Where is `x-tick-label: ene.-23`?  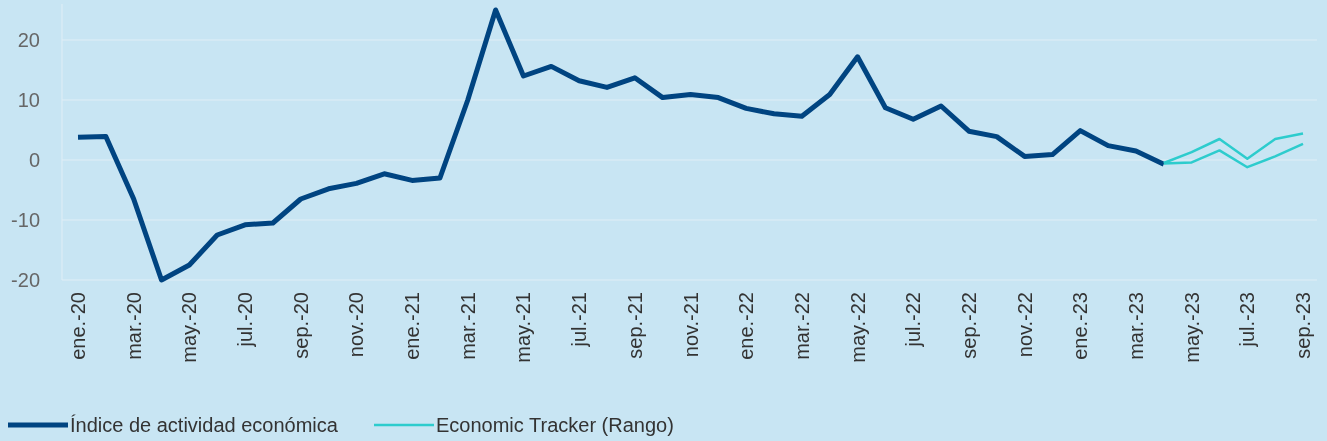 x-tick-label: ene.-23 is located at coordinates (1080, 326).